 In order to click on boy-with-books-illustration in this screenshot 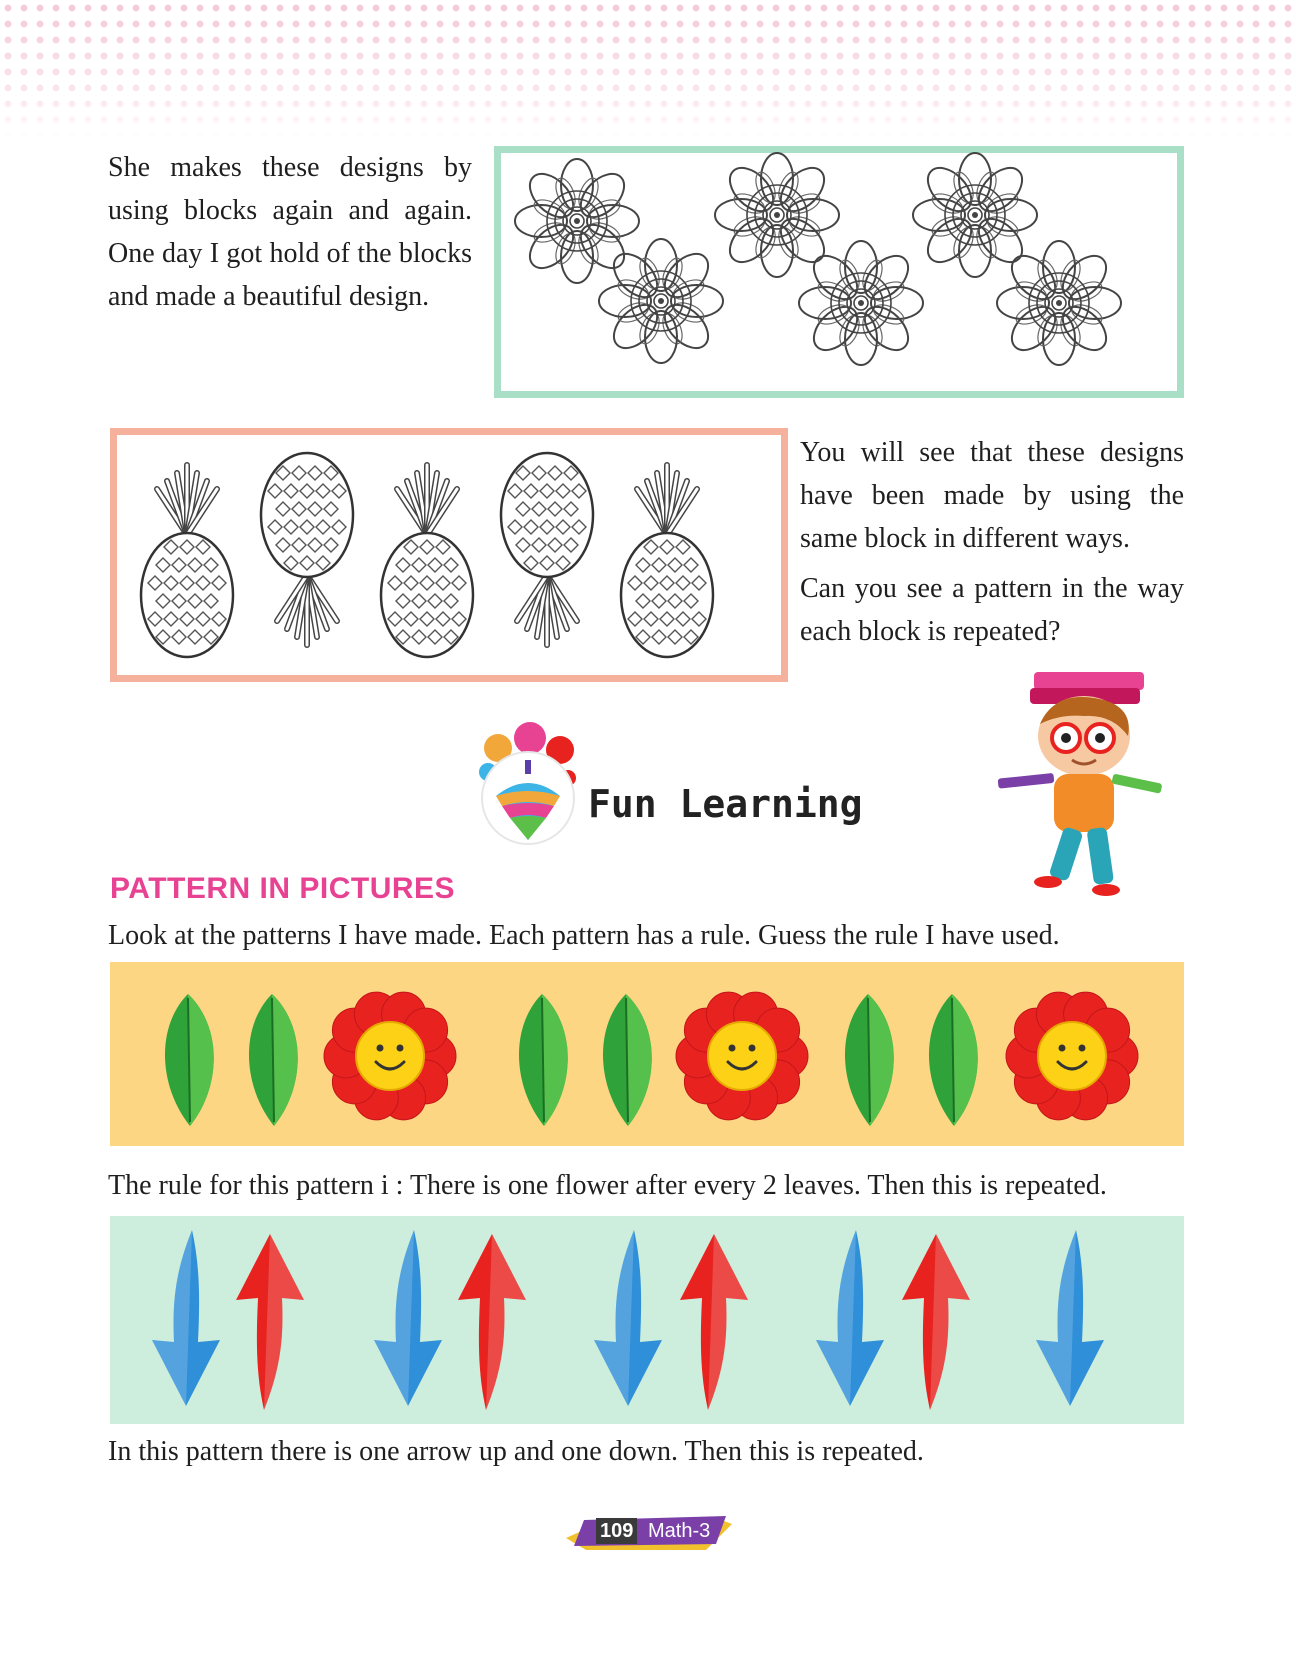, I will do `click(1079, 784)`.